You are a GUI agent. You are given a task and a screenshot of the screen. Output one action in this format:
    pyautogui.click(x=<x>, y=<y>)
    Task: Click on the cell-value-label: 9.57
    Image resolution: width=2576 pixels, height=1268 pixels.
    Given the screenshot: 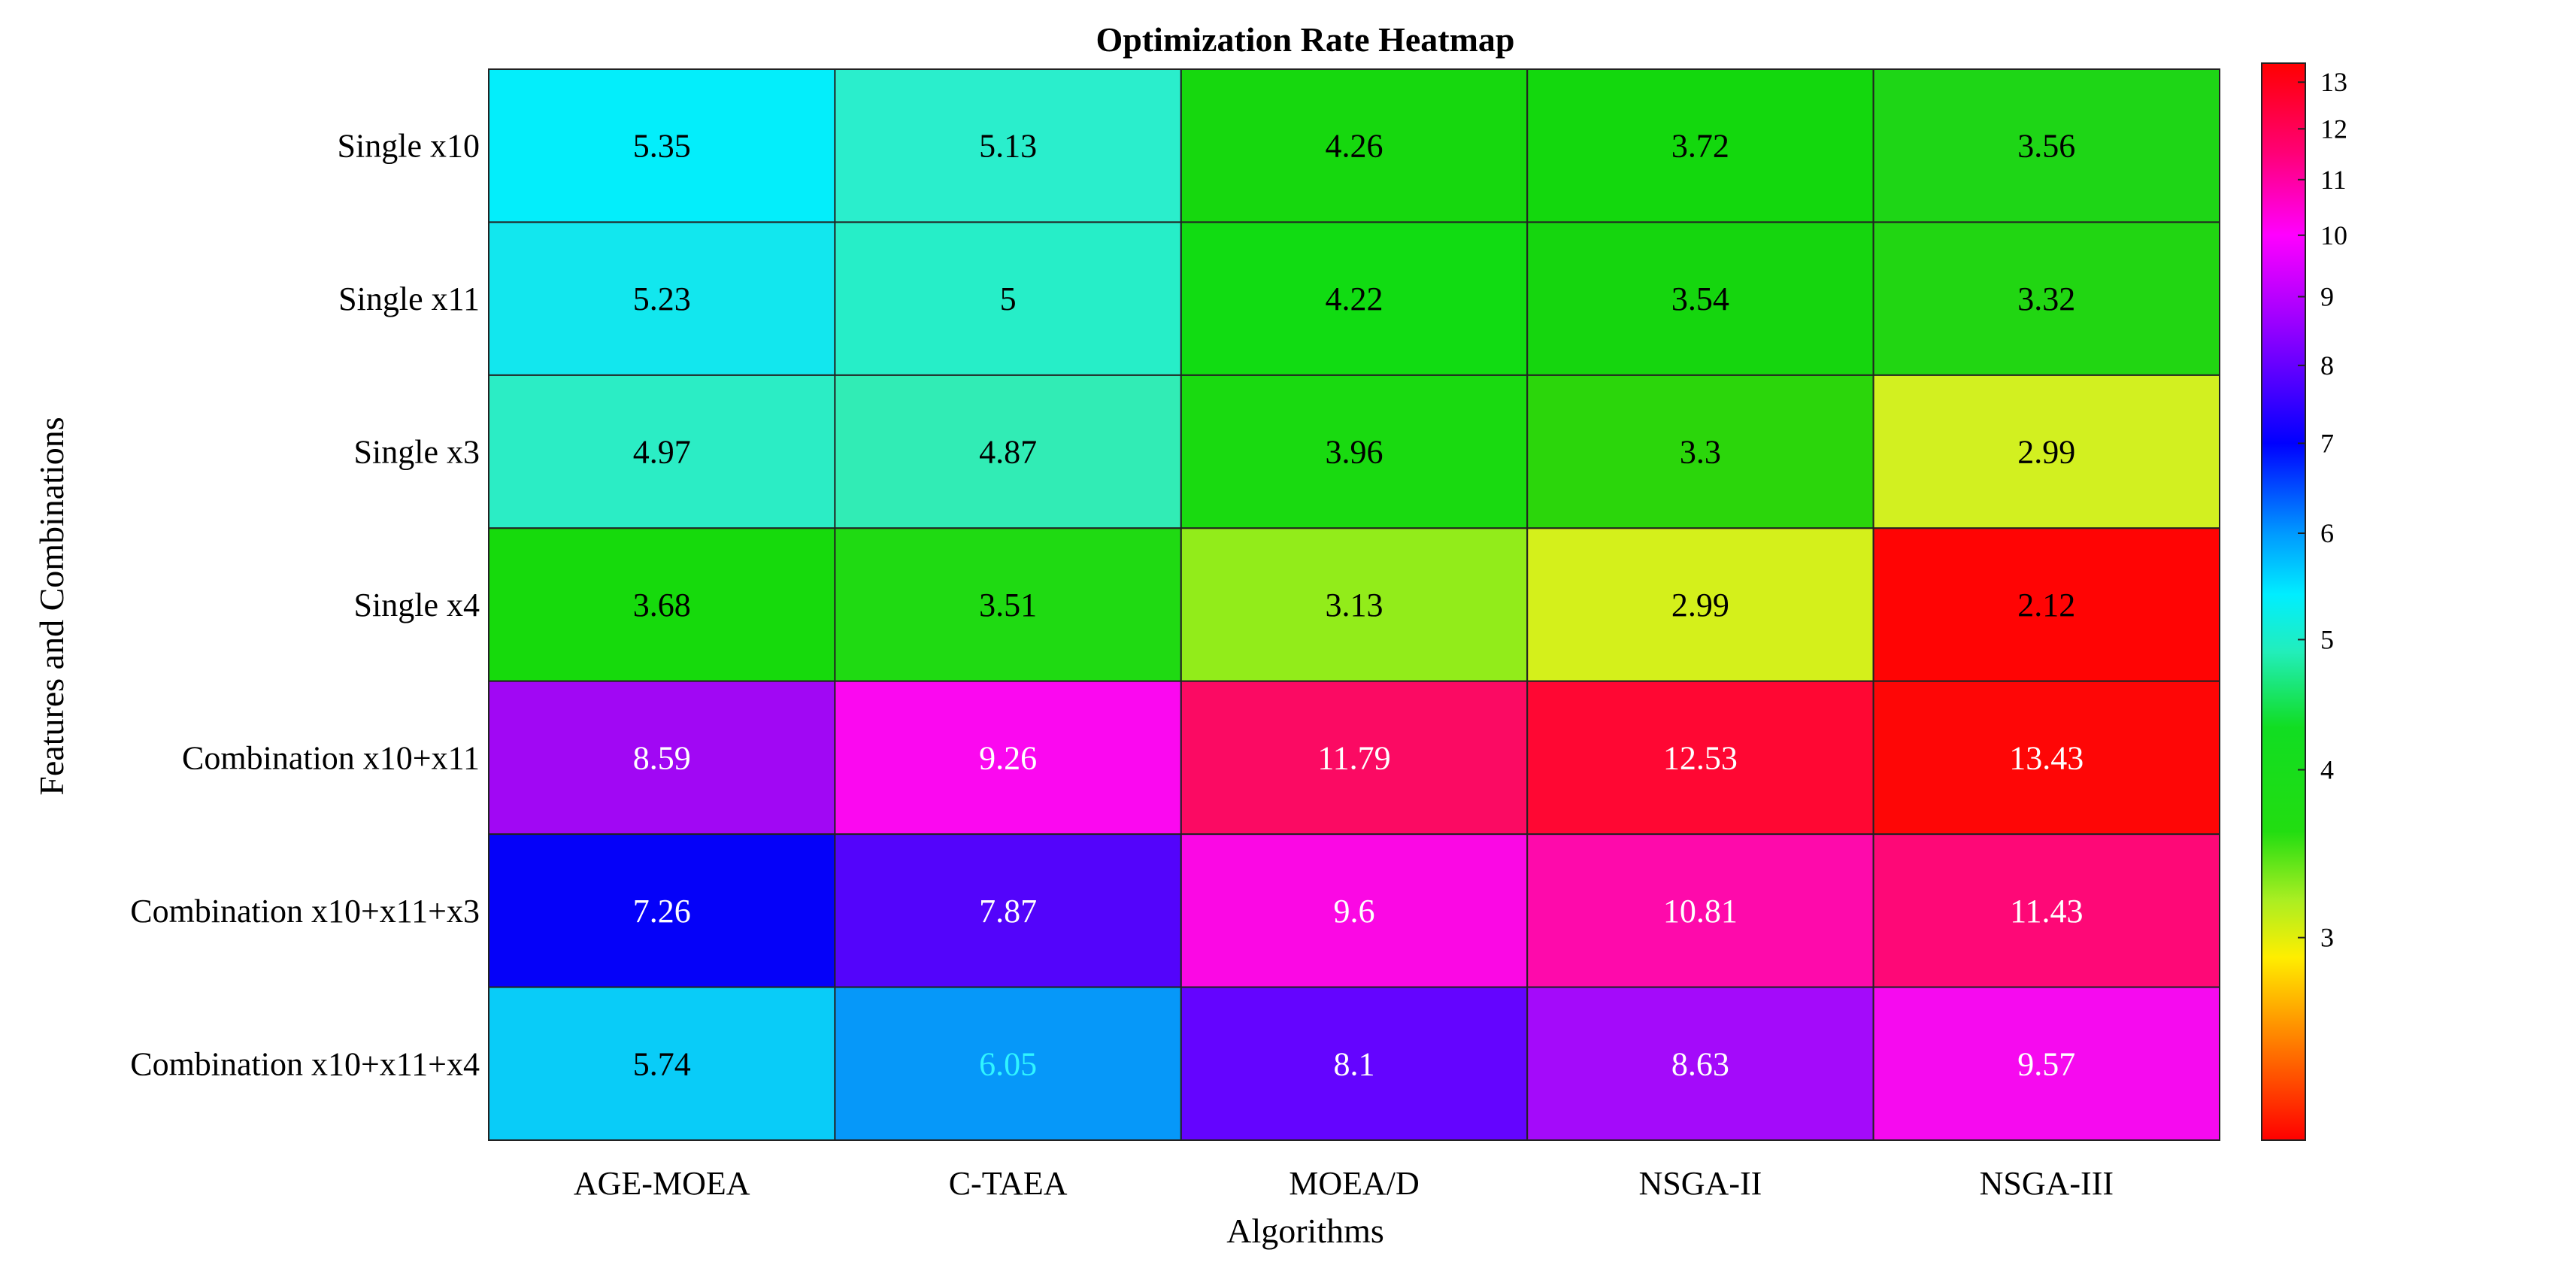 What is the action you would take?
    pyautogui.click(x=2046, y=1063)
    